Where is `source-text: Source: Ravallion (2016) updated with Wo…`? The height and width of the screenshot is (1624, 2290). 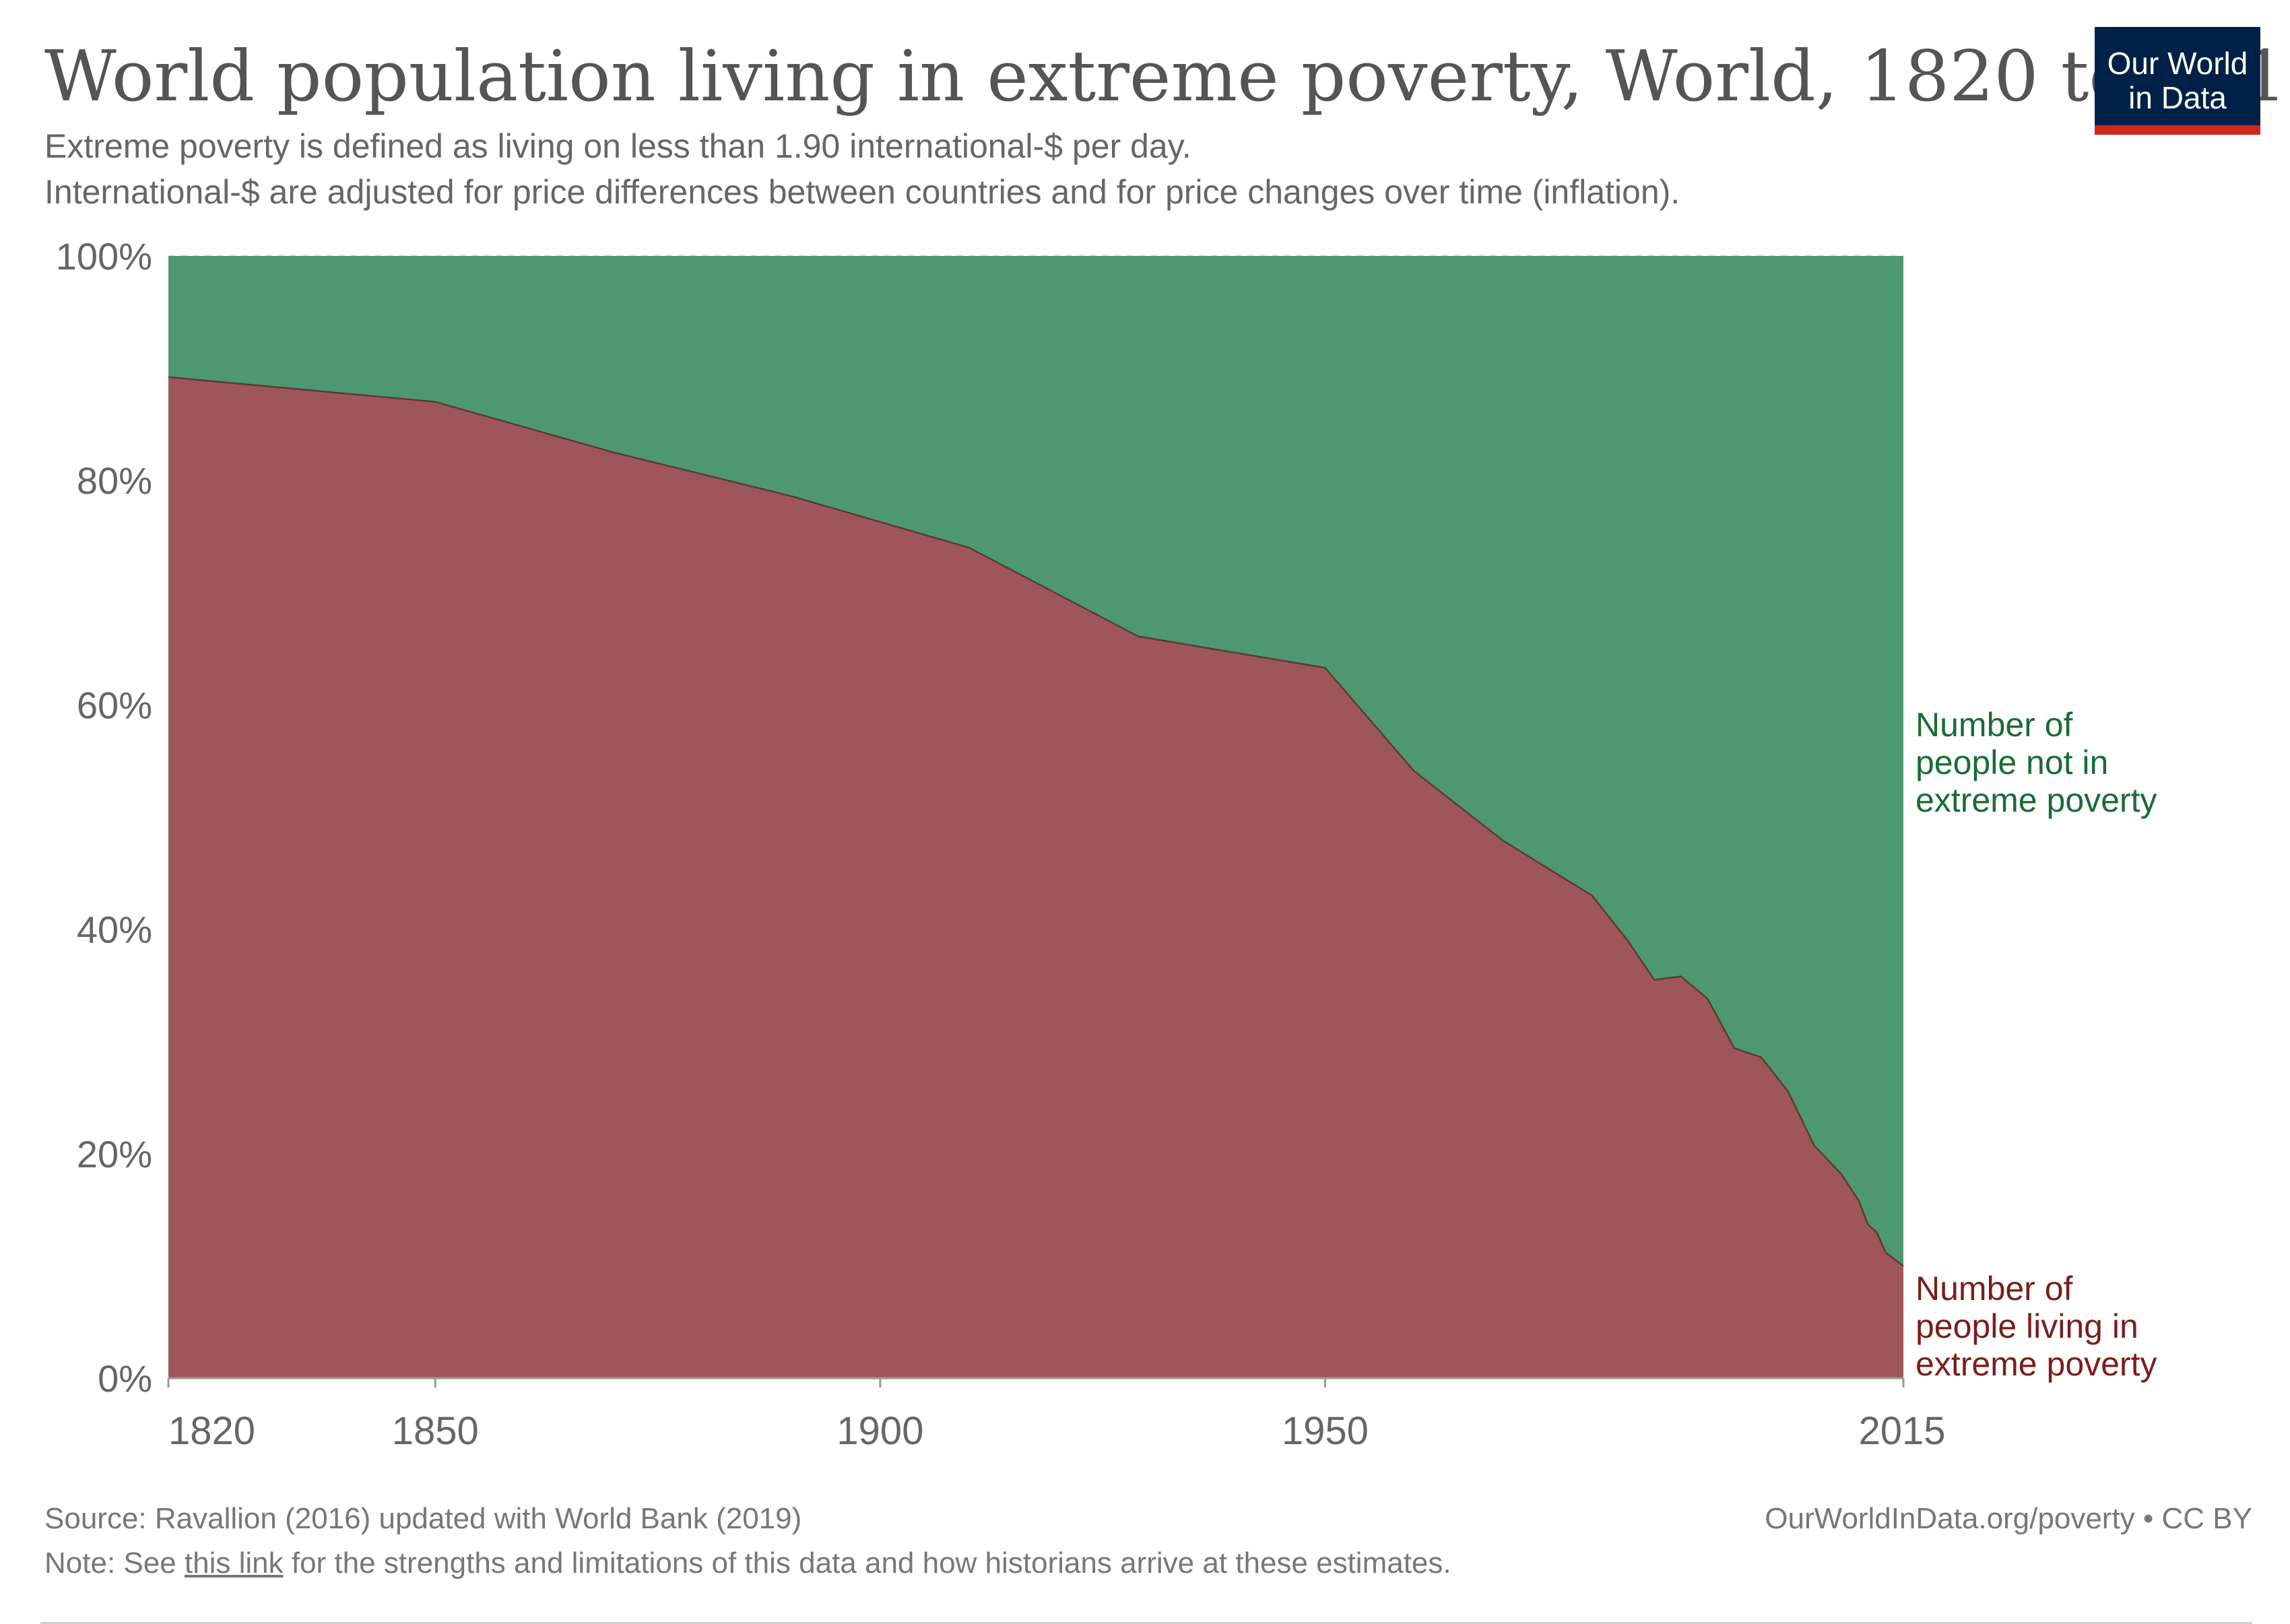 source-text: Source: Ravallion (2016) updated with Wo… is located at coordinates (423, 1518).